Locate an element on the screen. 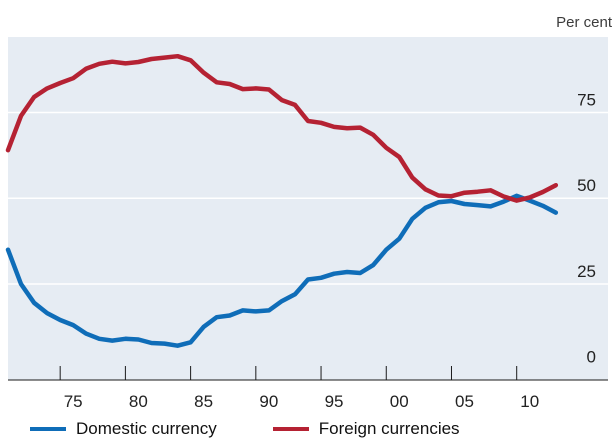 This screenshot has height=440, width=616. legend-swatch-foreign is located at coordinates (290, 429).